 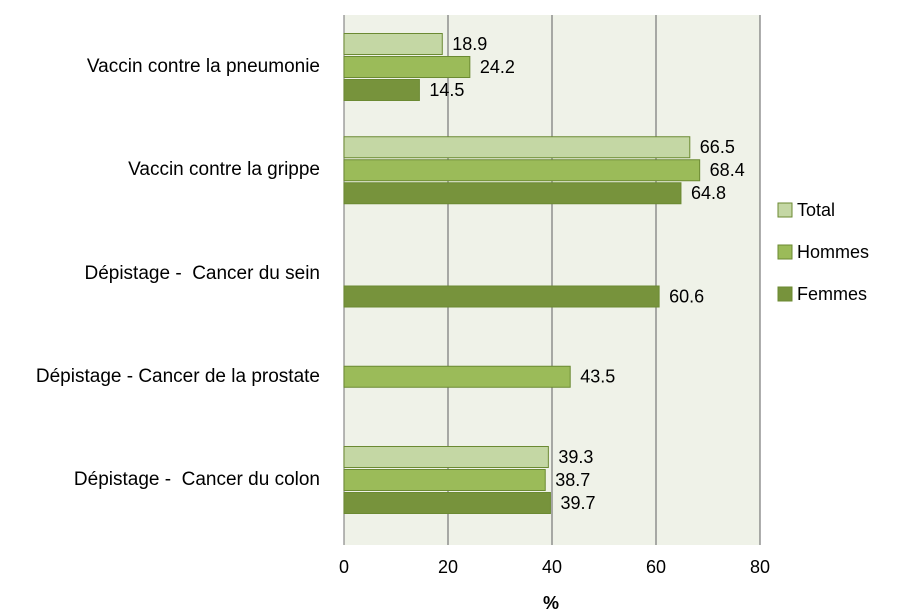 What do you see at coordinates (497, 67) in the screenshot?
I see `value-label: 24.2` at bounding box center [497, 67].